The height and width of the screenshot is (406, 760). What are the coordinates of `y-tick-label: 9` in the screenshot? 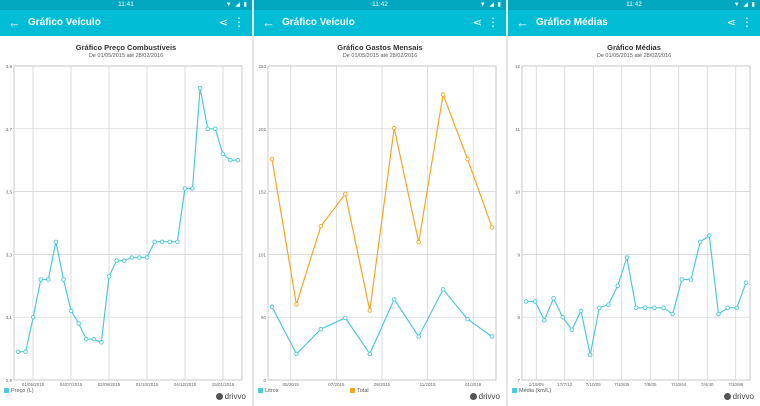 It's located at (518, 254).